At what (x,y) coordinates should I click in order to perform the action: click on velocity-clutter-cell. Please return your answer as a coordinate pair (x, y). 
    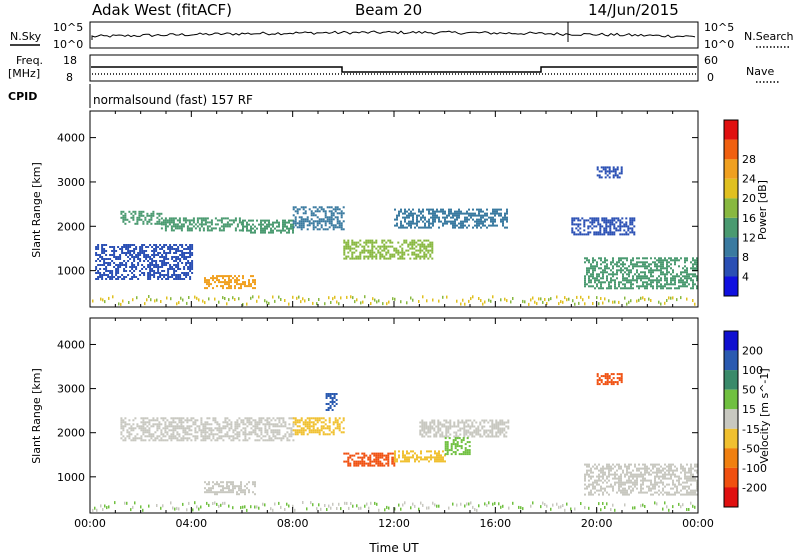
    Looking at the image, I should click on (615, 510).